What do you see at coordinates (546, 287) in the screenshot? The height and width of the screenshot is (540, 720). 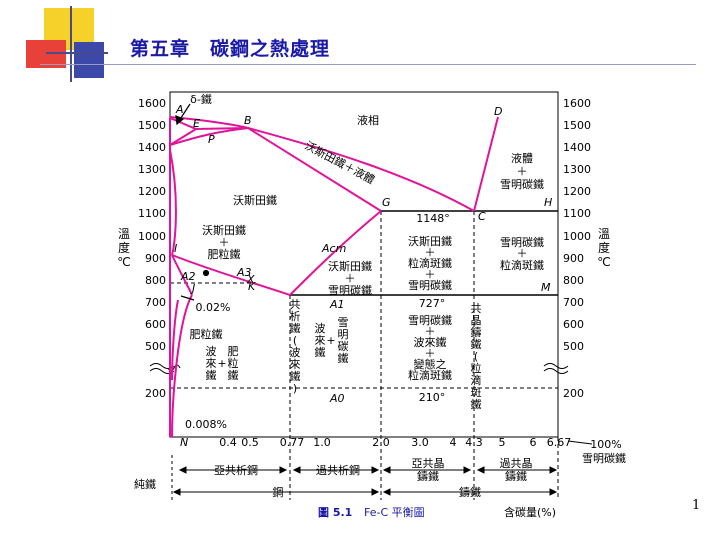 I see `svg-text: M` at bounding box center [546, 287].